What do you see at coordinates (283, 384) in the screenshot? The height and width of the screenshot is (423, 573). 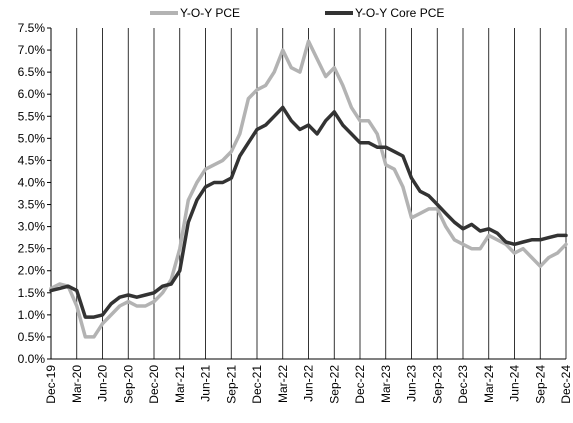 I see `x-tick-label: Mar-22` at bounding box center [283, 384].